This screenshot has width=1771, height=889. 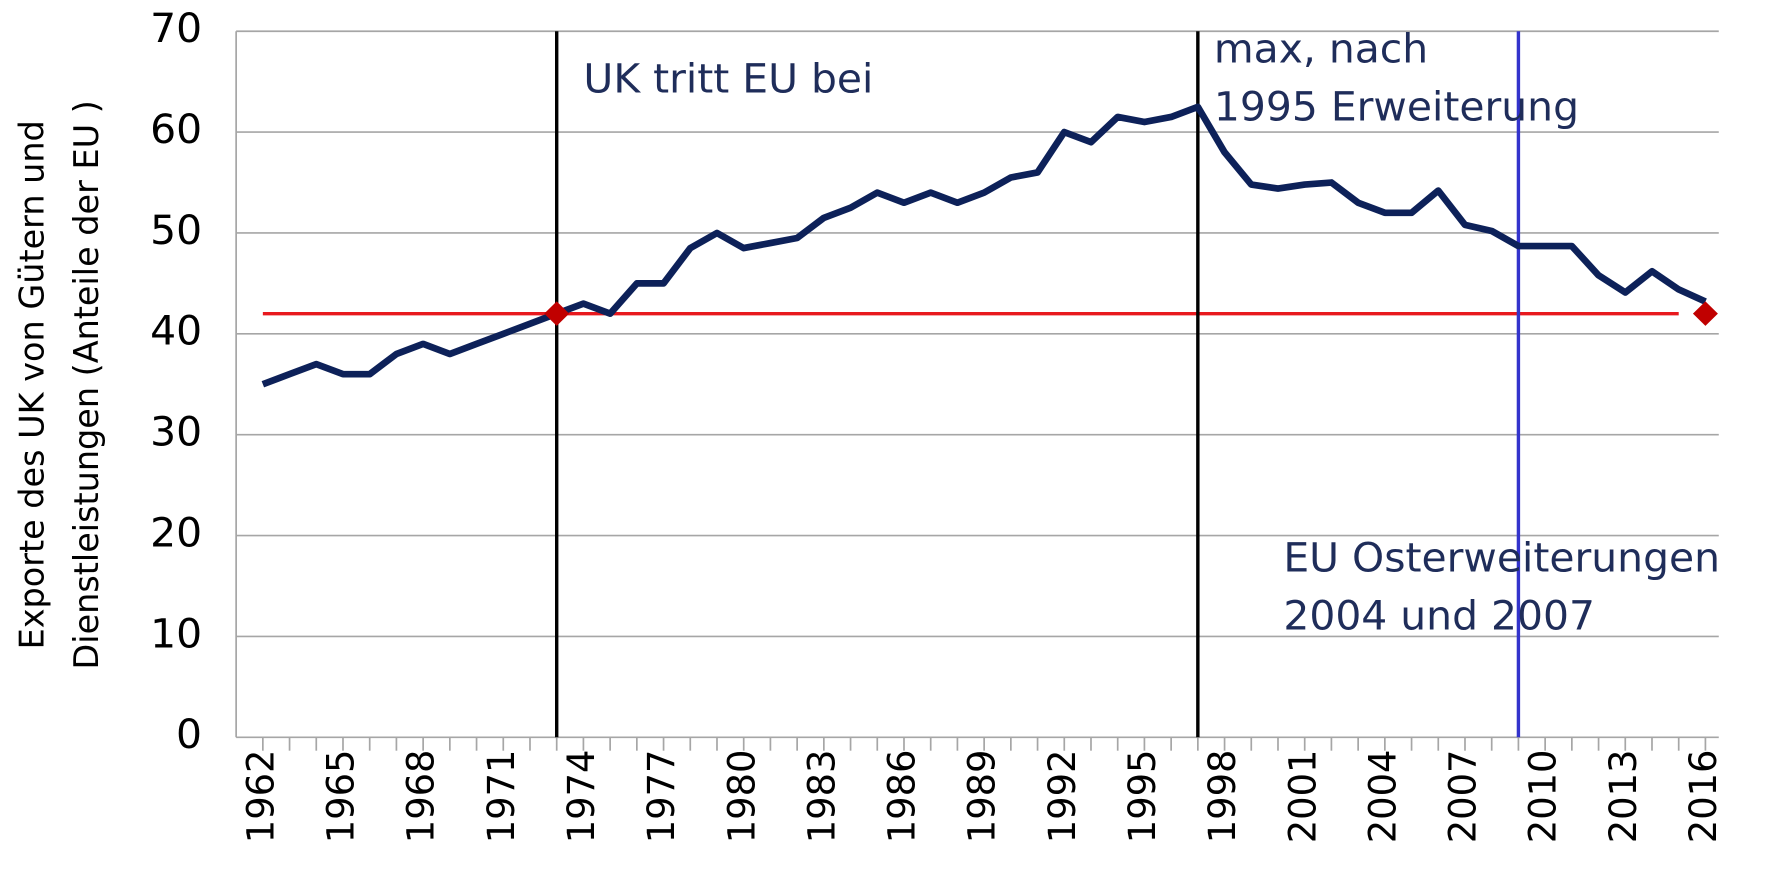 I want to click on x-tick-label: 1971, so click(x=501, y=797).